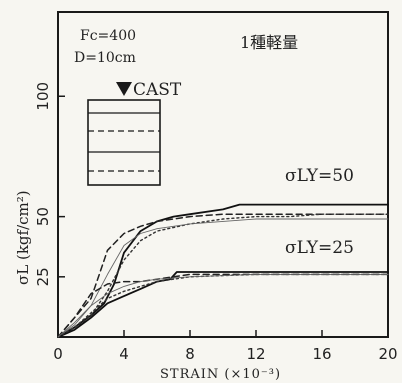 The image size is (402, 383). Describe the element at coordinates (43, 216) in the screenshot. I see `y-tick-label: 50` at that location.